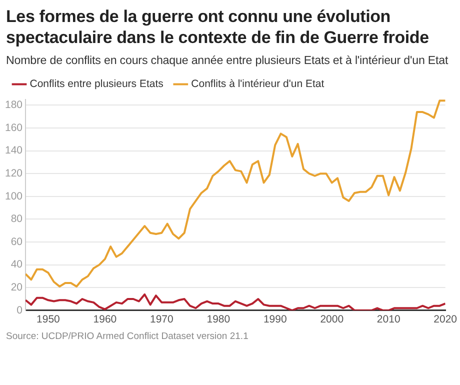  What do you see at coordinates (97, 84) in the screenshot?
I see `legend-label: Conflits entre plusieurs Etats` at bounding box center [97, 84].